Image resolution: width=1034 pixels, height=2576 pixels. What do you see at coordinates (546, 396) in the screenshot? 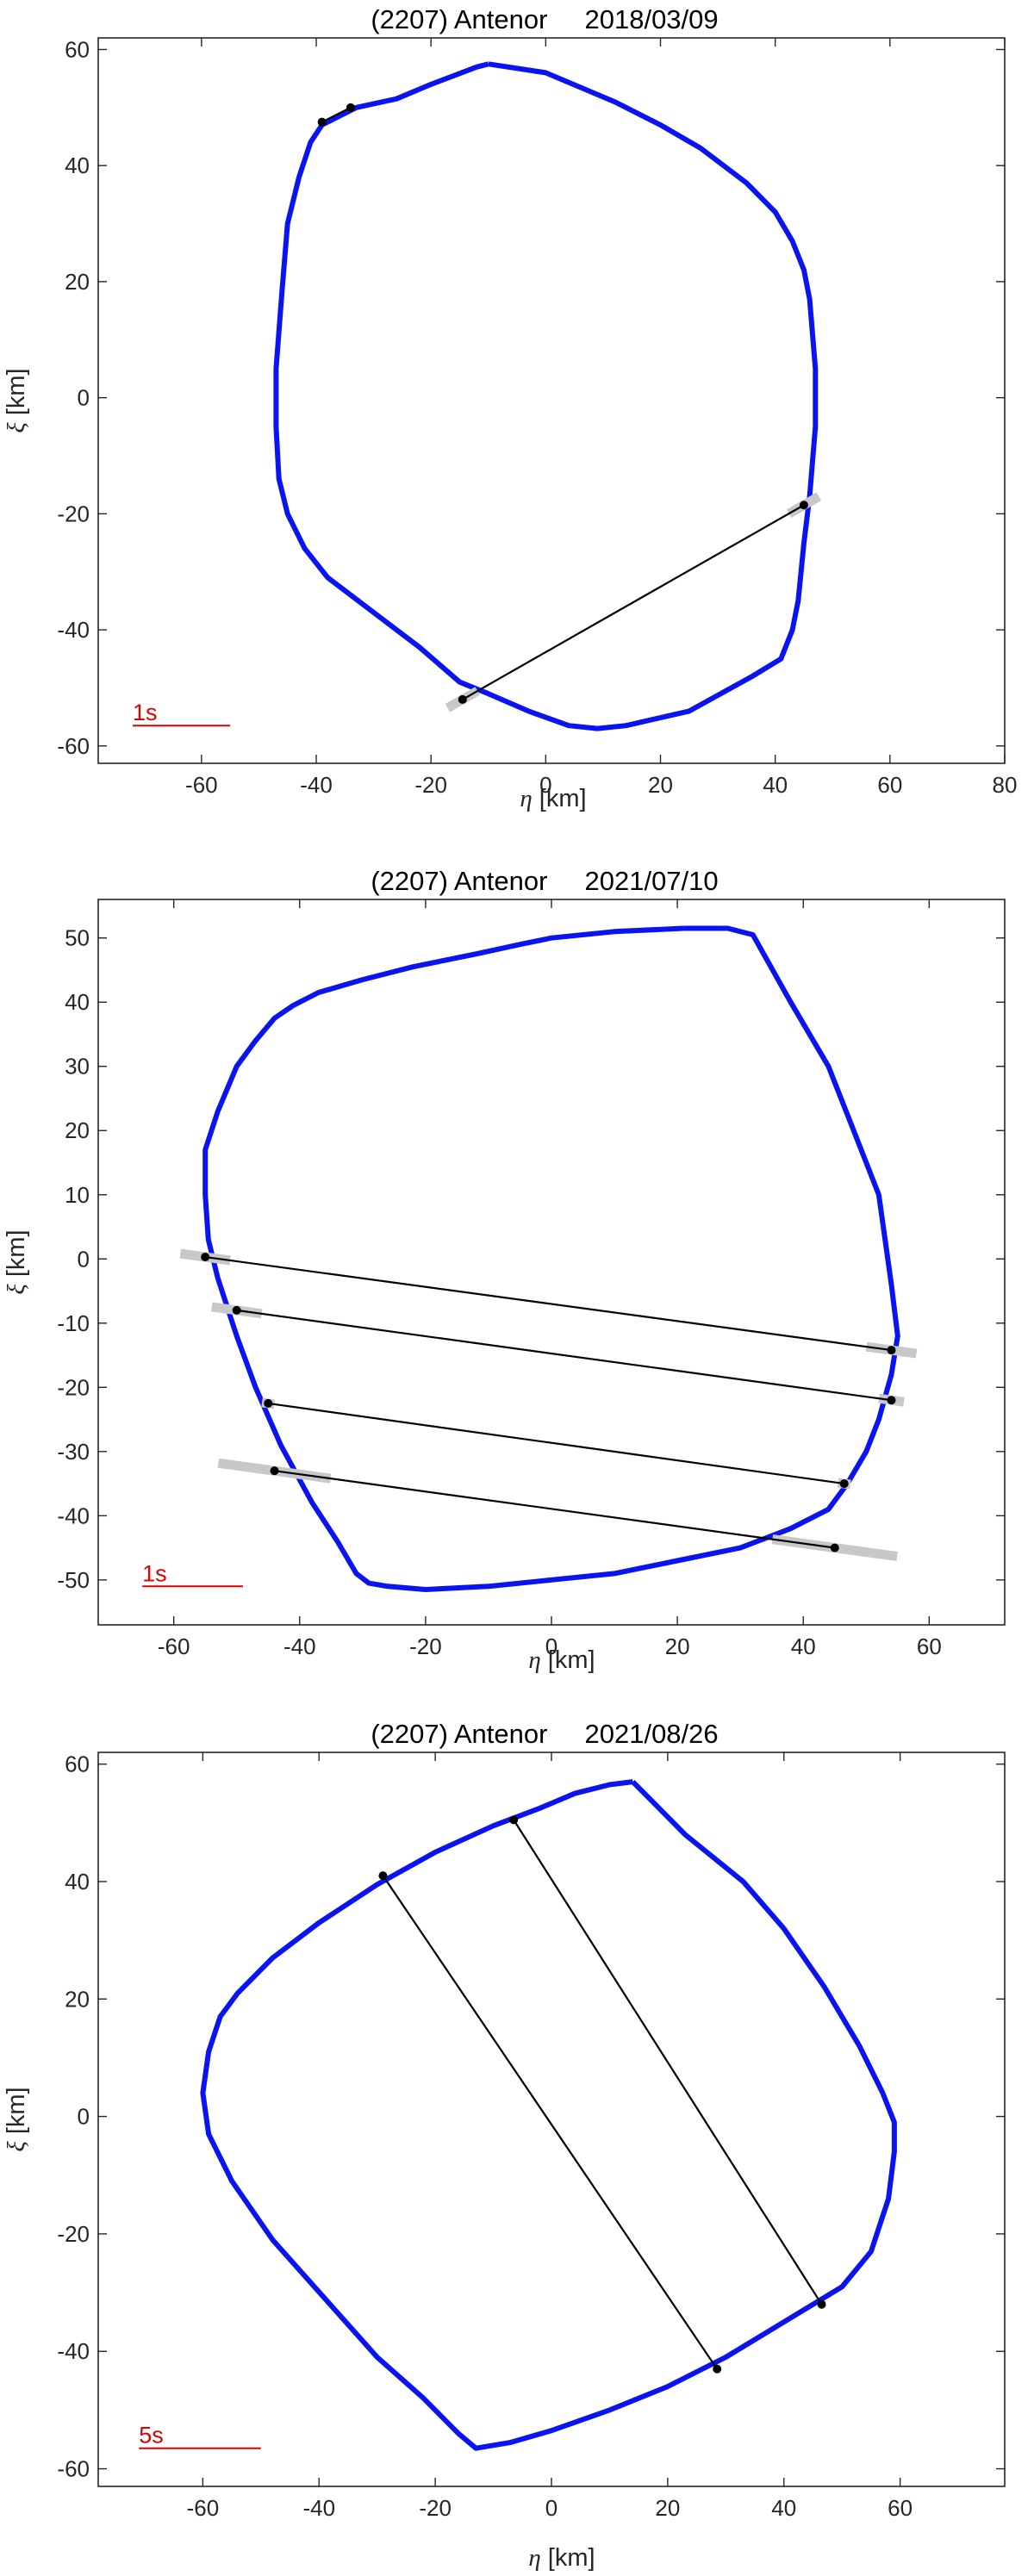
I see `shape-outline` at bounding box center [546, 396].